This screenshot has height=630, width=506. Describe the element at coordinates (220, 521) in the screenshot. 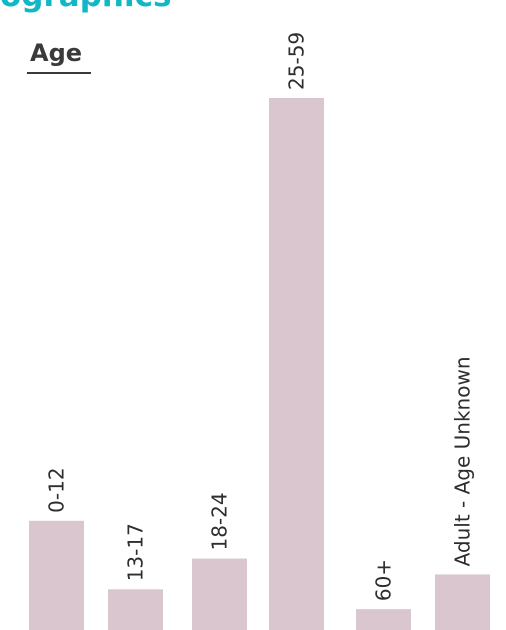

I see `bar-label-18-24: 18-24` at that location.